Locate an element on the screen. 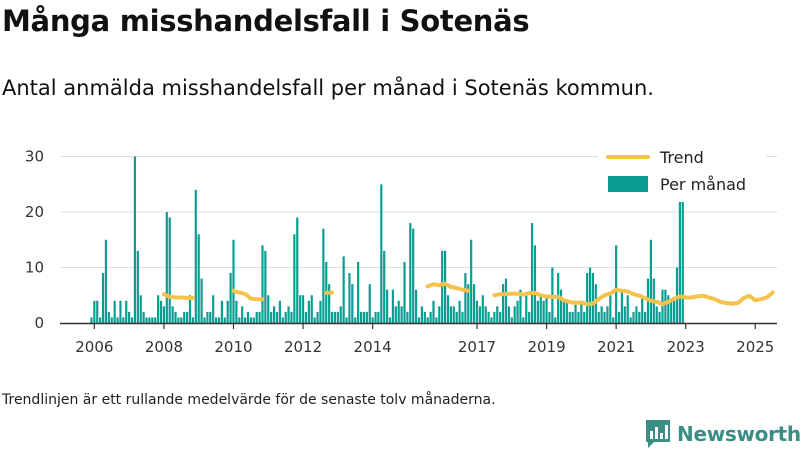 Image resolution: width=800 pixels, height=450 pixels. y-tick-label: 30 is located at coordinates (34, 157).